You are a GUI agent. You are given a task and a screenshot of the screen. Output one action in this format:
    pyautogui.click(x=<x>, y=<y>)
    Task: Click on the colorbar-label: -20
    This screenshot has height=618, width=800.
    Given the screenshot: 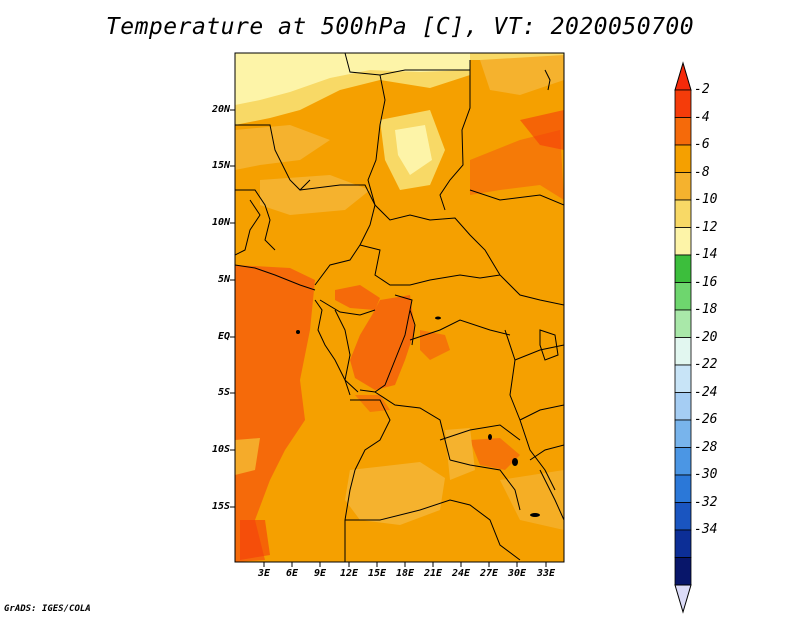 What is the action you would take?
    pyautogui.click(x=706, y=337)
    